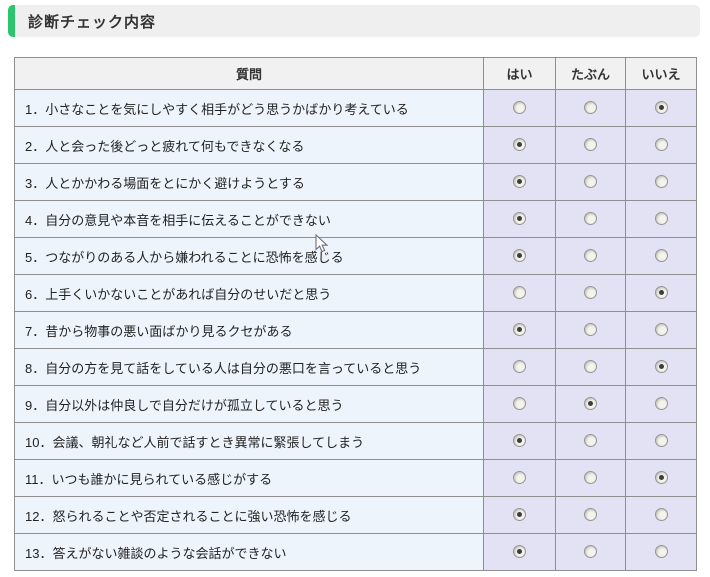 Image resolution: width=710 pixels, height=577 pixels. Describe the element at coordinates (249, 515) in the screenshot. I see `question-text: 12．怒られることや否定されることに強い恐怖を感じる` at that location.